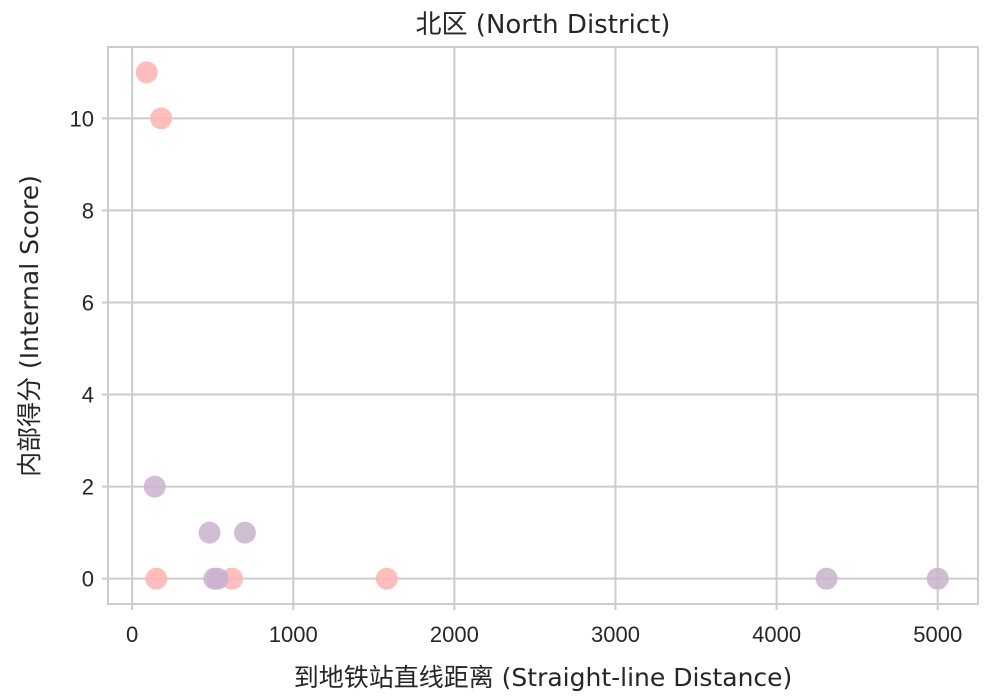 The image size is (1000, 696). Describe the element at coordinates (132, 634) in the screenshot. I see `x-tick-label: 0` at that location.